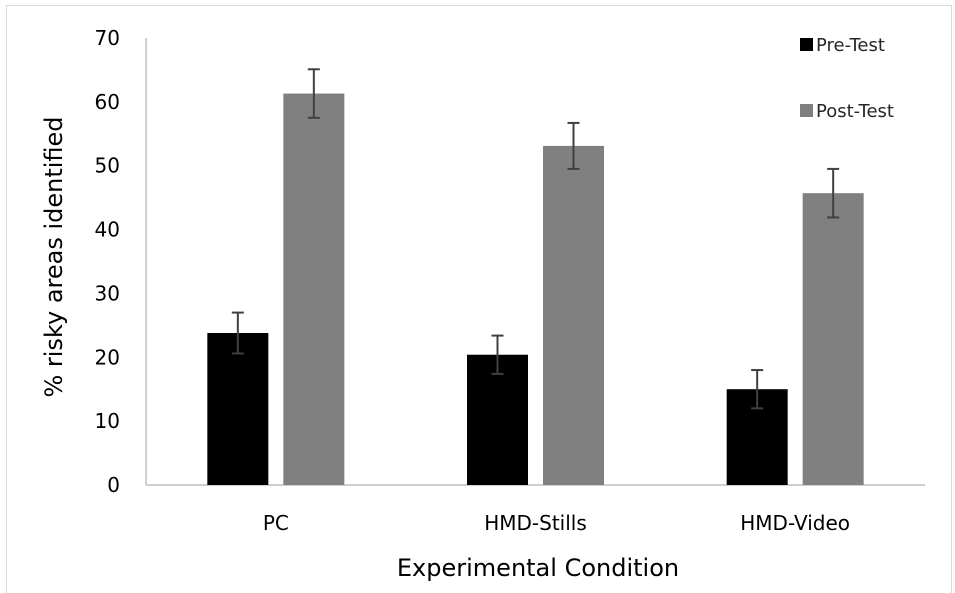  I want to click on y-axis-title: % risky areas identified, so click(54, 256).